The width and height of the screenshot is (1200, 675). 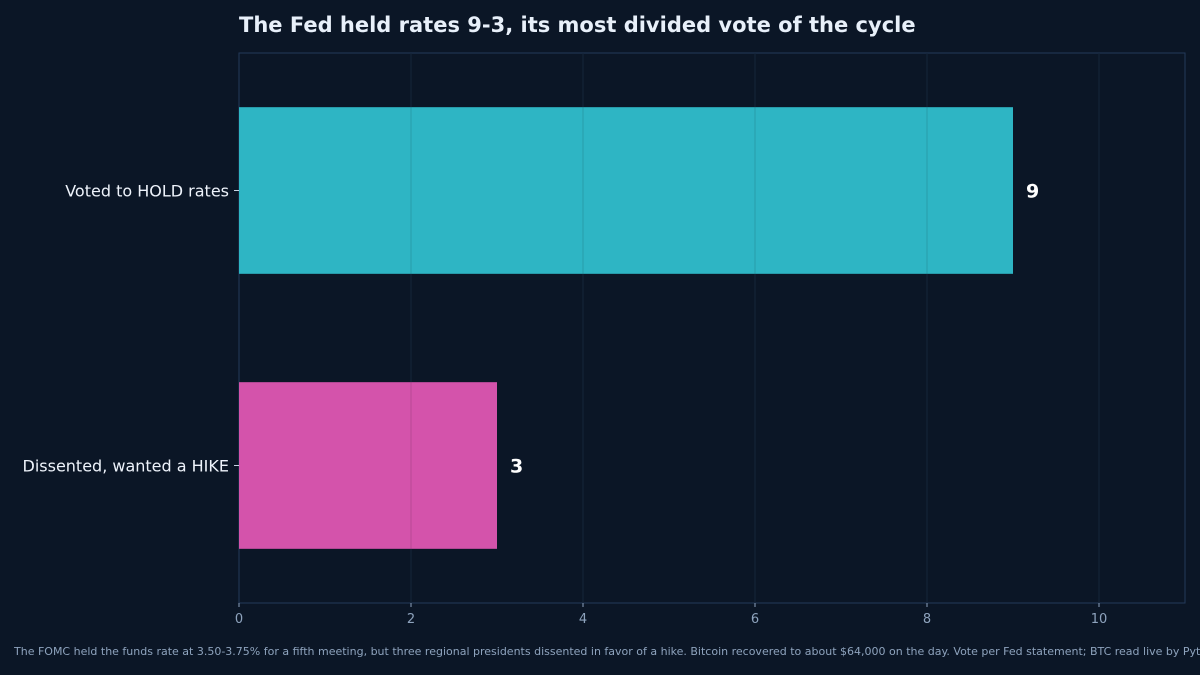 What do you see at coordinates (927, 619) in the screenshot?
I see `x-tick-label-8: 8` at bounding box center [927, 619].